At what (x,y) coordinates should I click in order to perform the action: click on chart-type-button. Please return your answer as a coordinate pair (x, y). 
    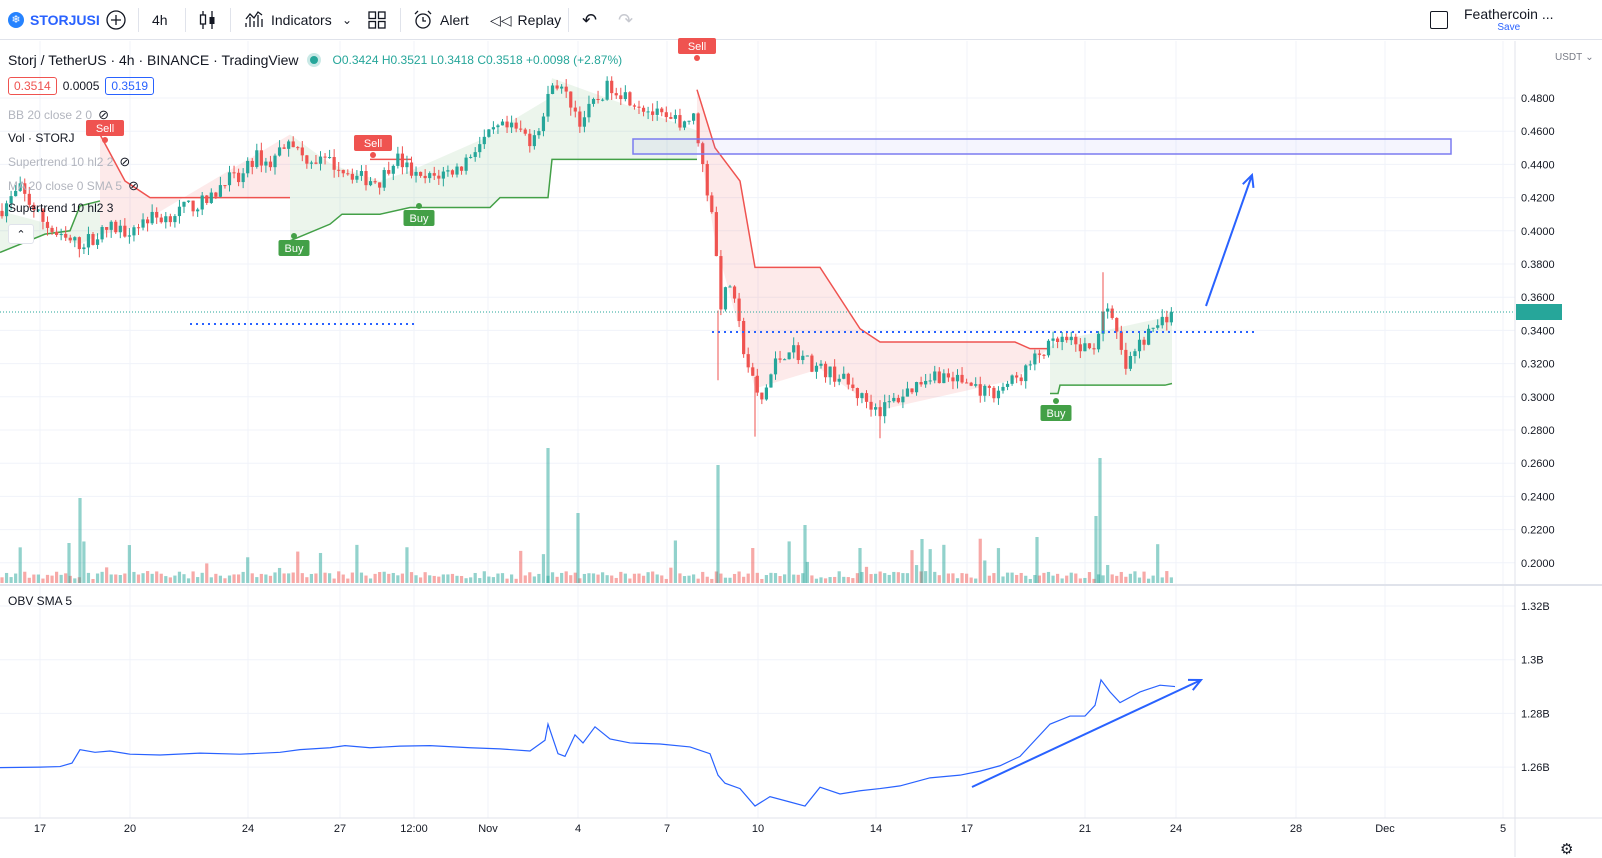
    Looking at the image, I should click on (208, 20).